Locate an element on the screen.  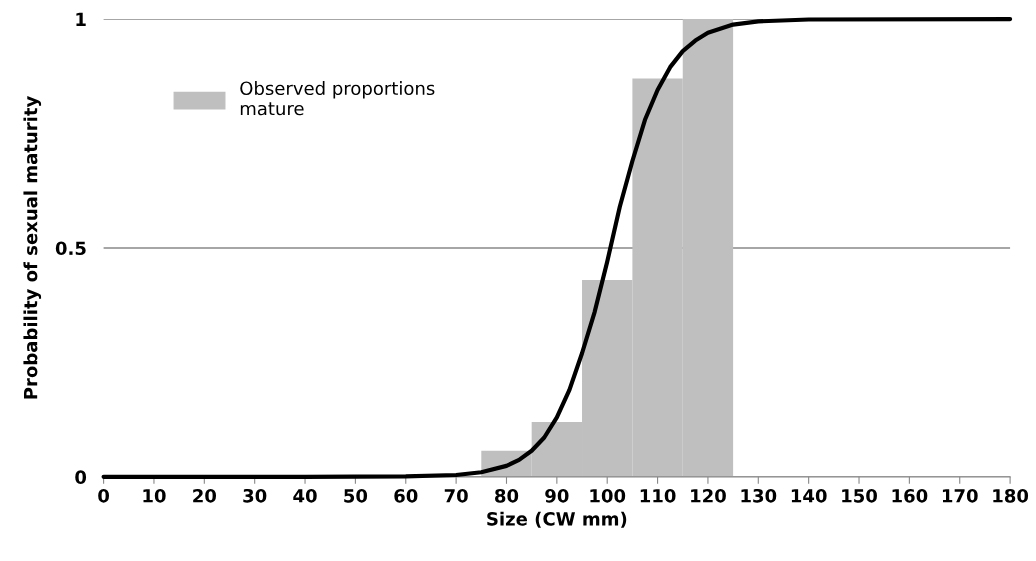
x-tick-label: 140 is located at coordinates (809, 495).